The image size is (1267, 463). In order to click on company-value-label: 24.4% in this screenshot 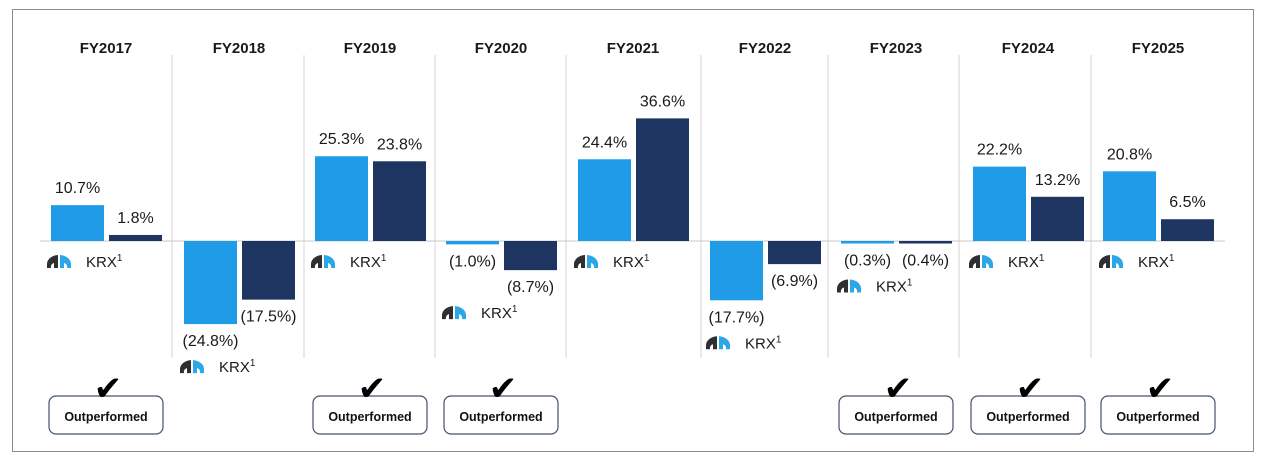, I will do `click(604, 142)`.